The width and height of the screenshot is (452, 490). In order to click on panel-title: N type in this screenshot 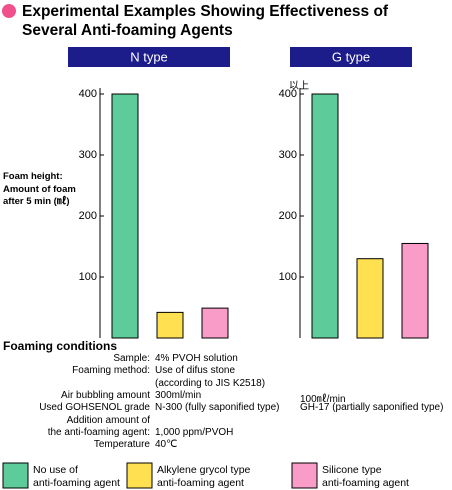, I will do `click(149, 56)`.